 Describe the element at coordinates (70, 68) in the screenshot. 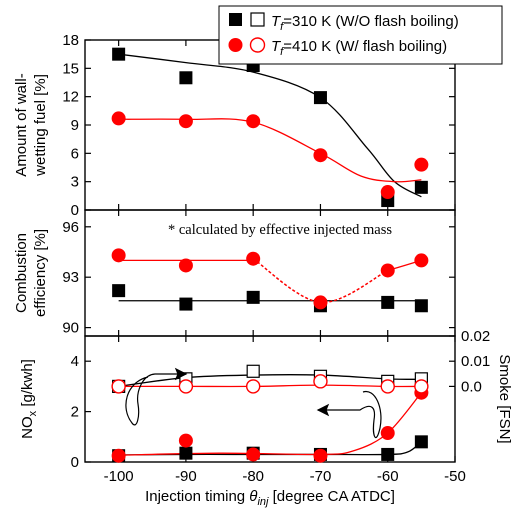

I see `y-tick-label: 15` at that location.